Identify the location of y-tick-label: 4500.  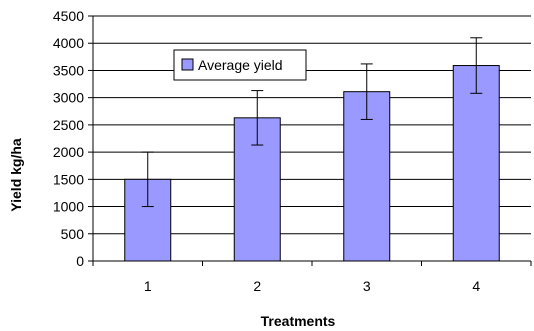
(68, 16).